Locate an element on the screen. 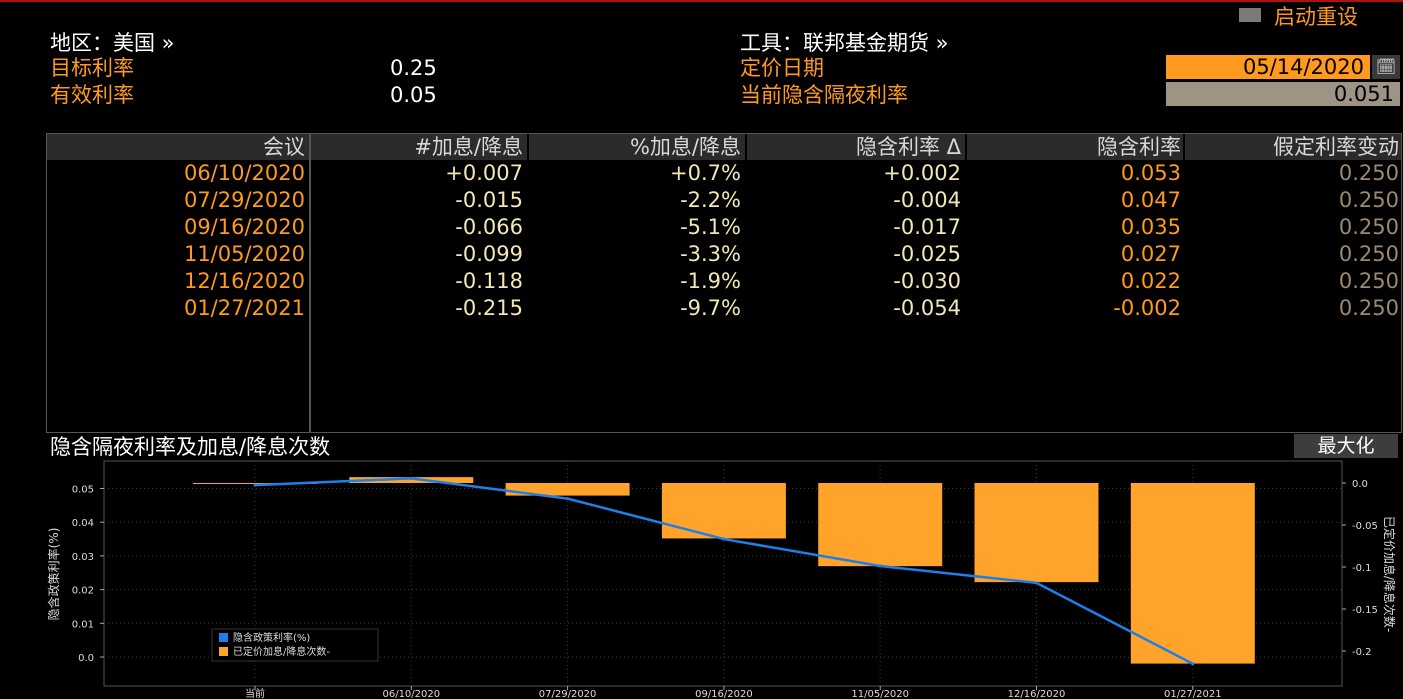  col-header-pct: %加息/降息 is located at coordinates (637, 147).